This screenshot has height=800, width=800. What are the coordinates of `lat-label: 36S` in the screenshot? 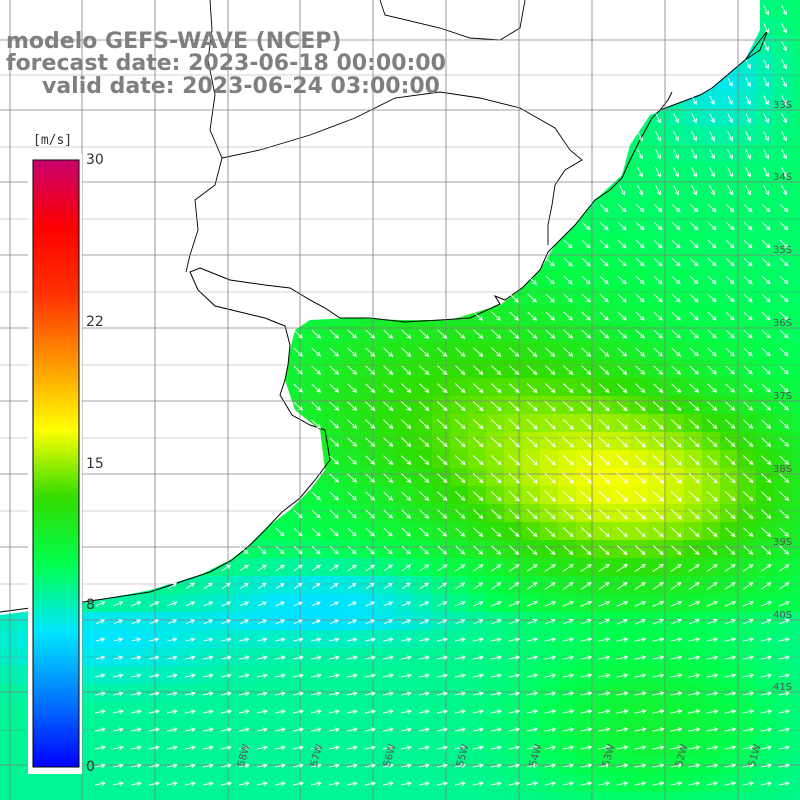 It's located at (783, 323).